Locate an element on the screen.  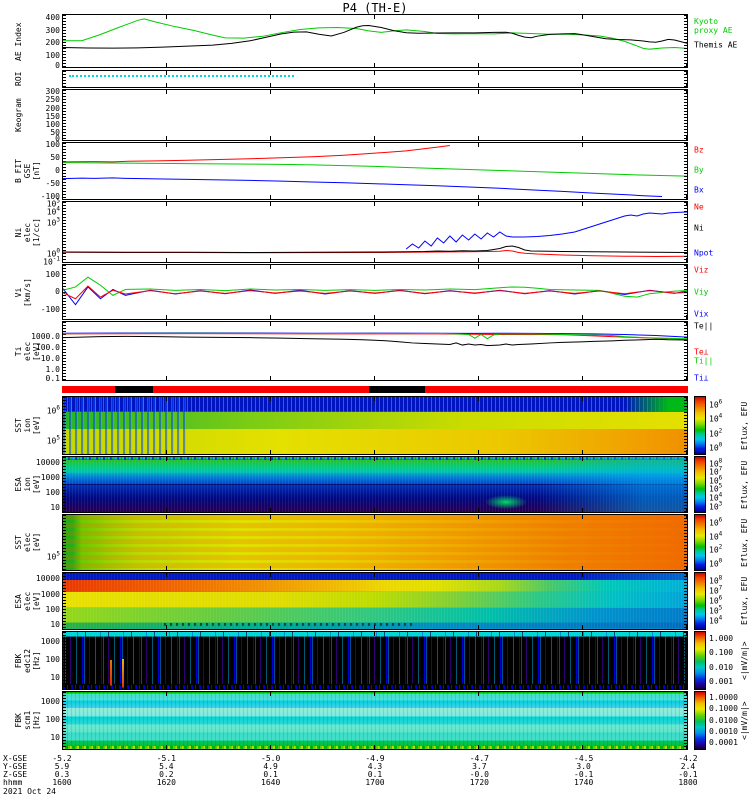
colorbar-sst-elec is located at coordinates (700, 542).